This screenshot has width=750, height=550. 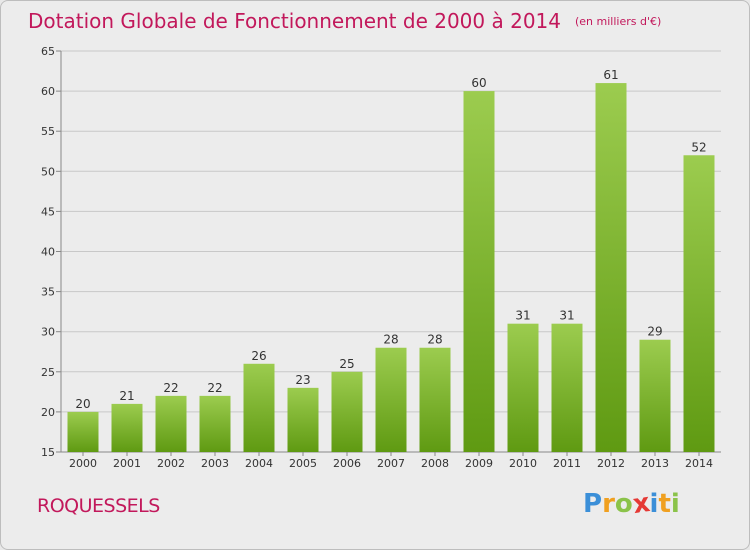 I want to click on bar-2010, so click(x=523, y=387).